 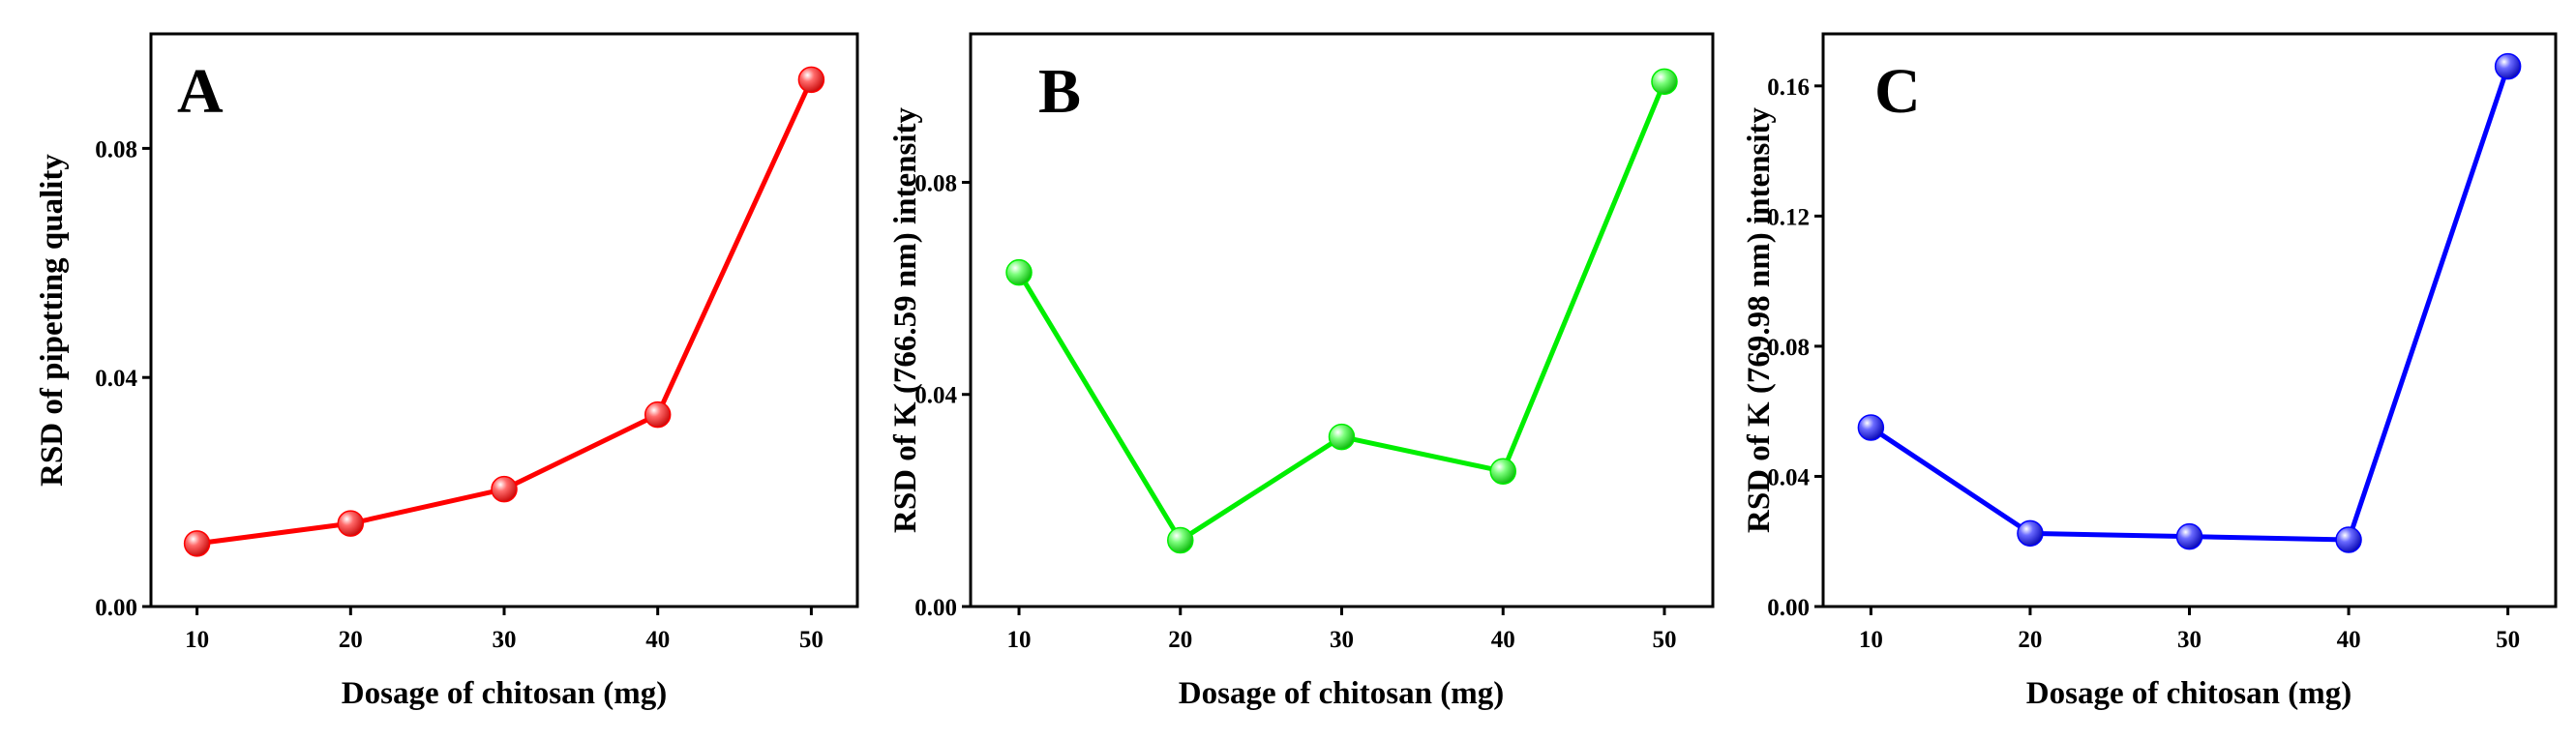 I want to click on panel-label: C, so click(x=1897, y=91).